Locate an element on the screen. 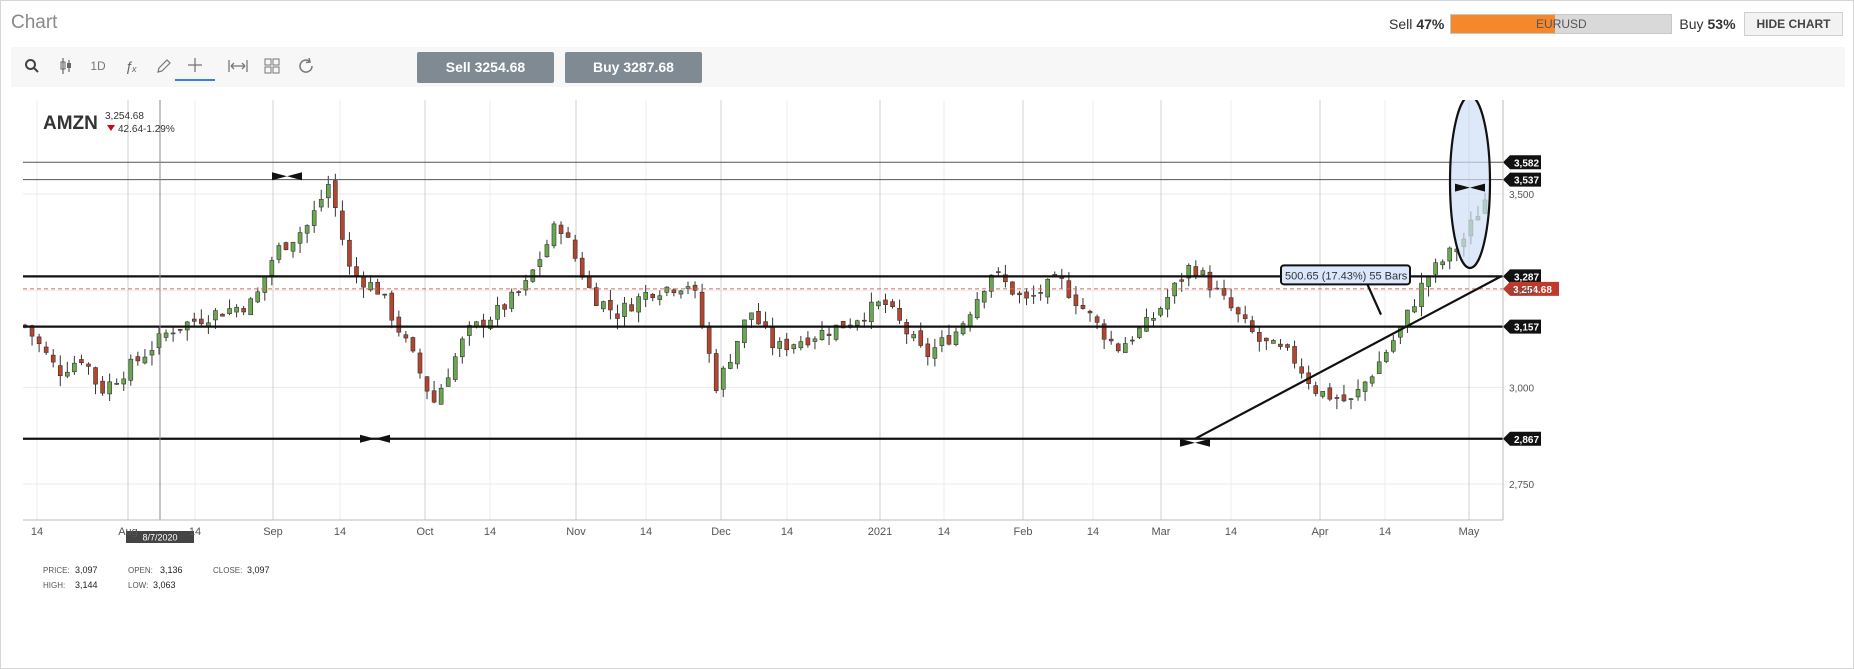 The height and width of the screenshot is (669, 1854). bowtie-marker is located at coordinates (375, 438).